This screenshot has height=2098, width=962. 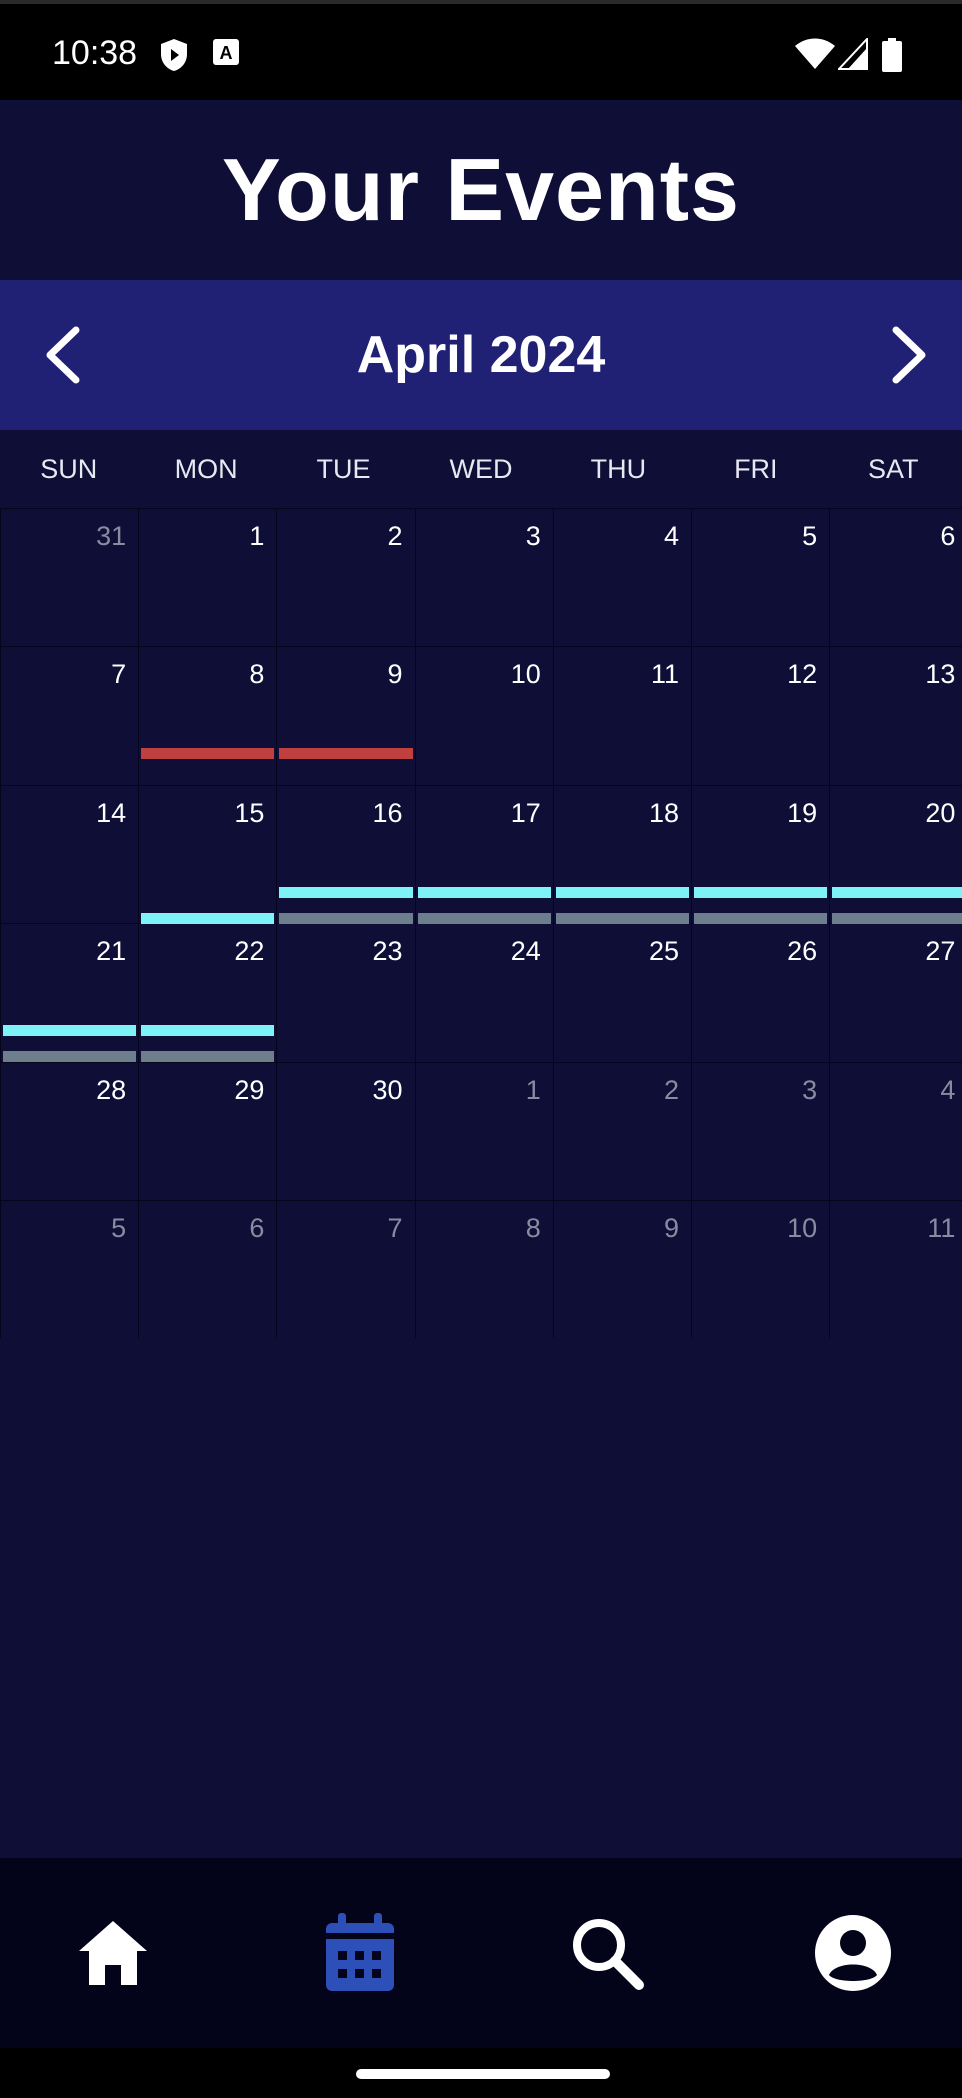 I want to click on day-number: 16, so click(x=387, y=812).